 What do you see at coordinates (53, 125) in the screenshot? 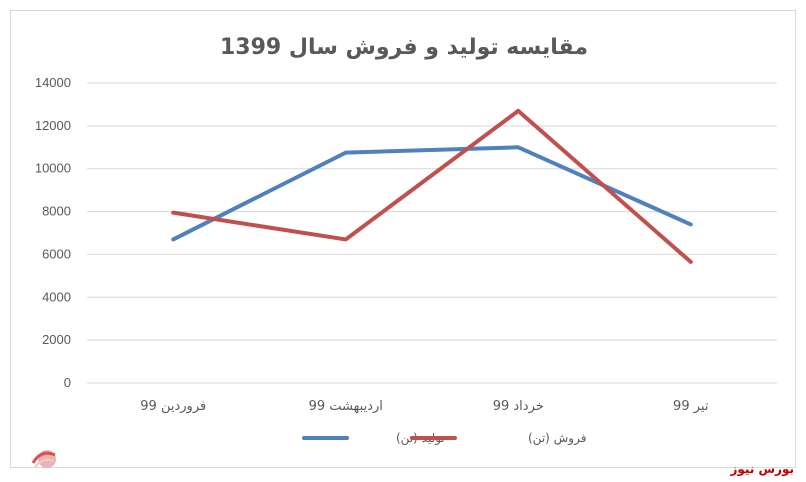
I see `y-tick-label: 12000` at bounding box center [53, 125].